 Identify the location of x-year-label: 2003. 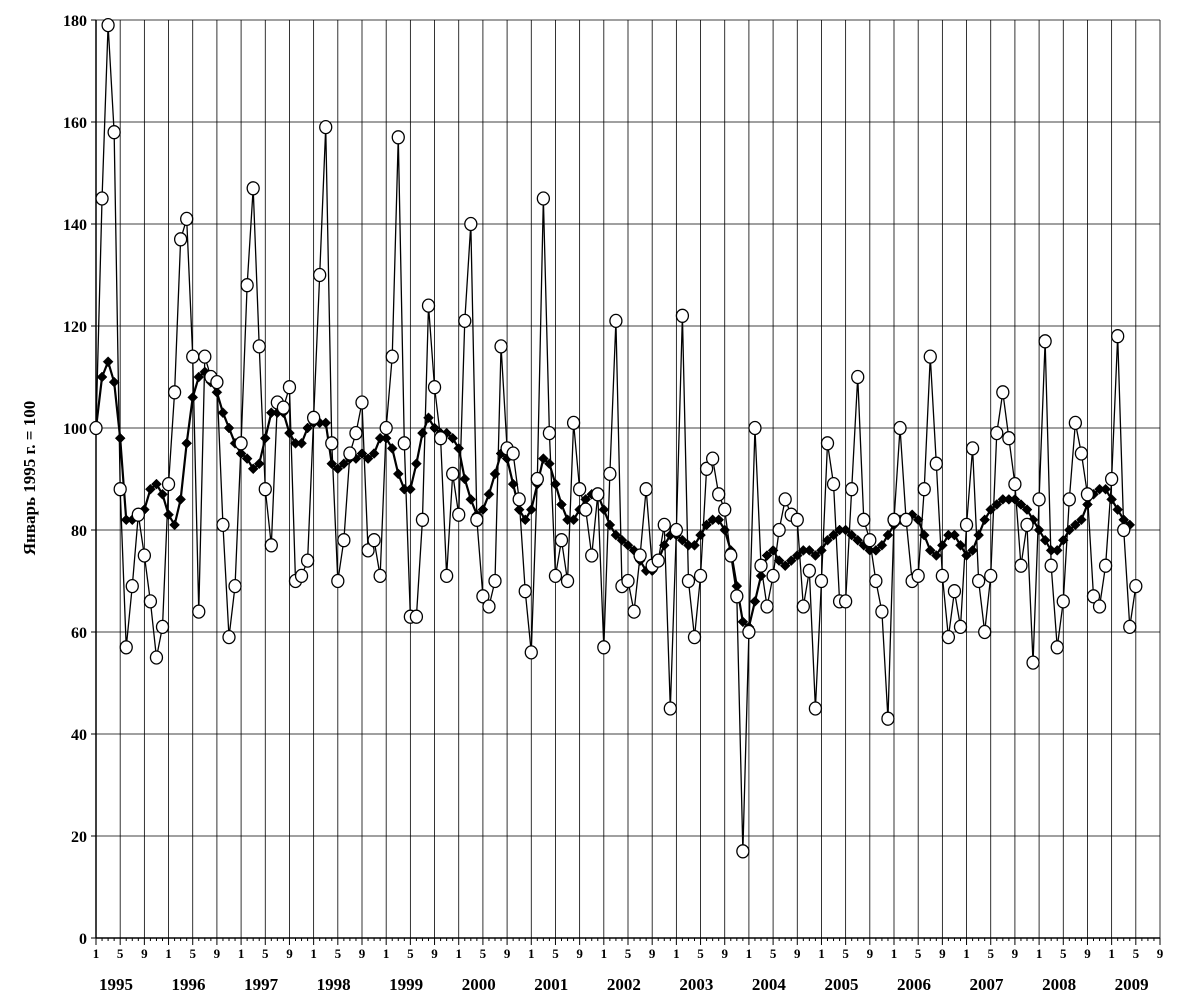
(696, 984).